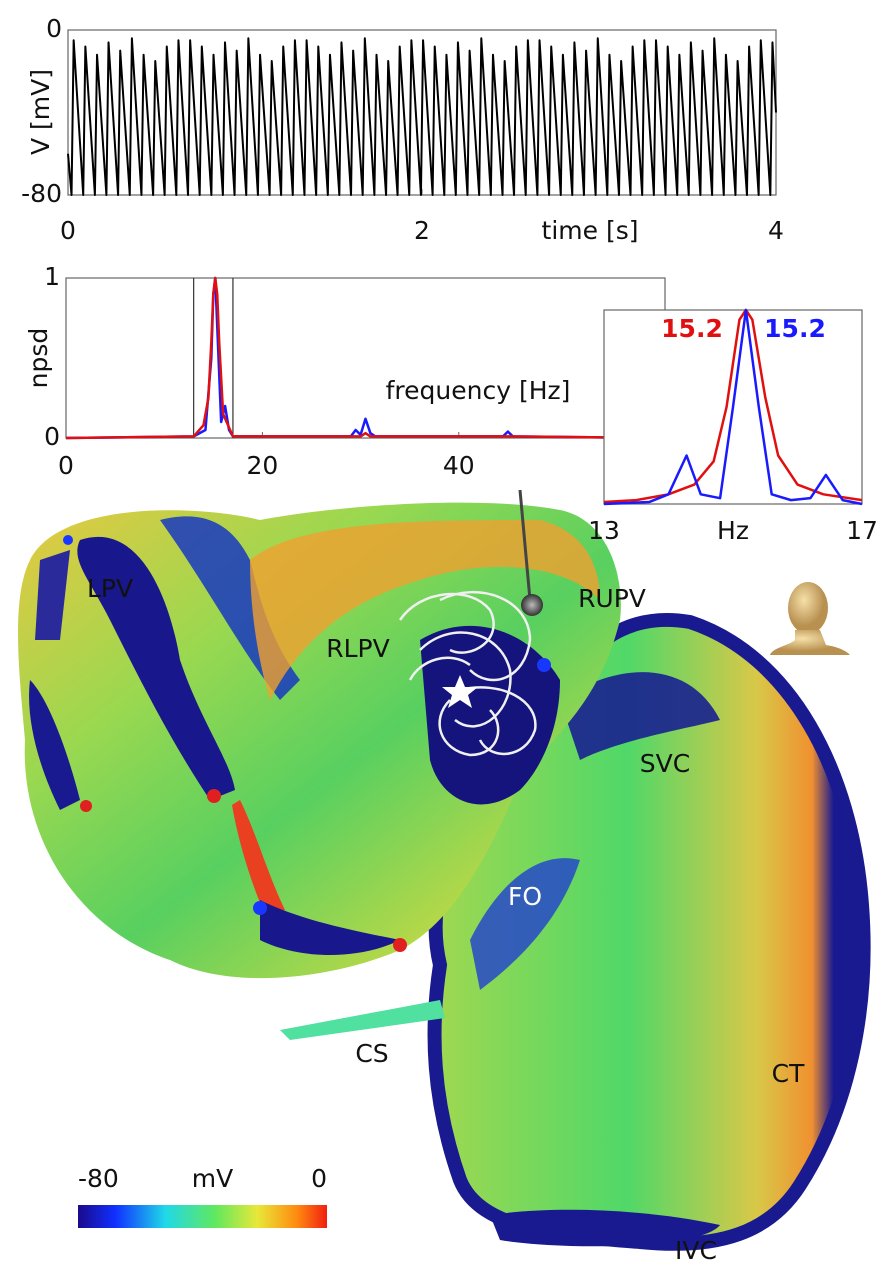 This screenshot has height=1284, width=881. Describe the element at coordinates (776, 230) in the screenshot. I see `x-tick-label: 4` at that location.